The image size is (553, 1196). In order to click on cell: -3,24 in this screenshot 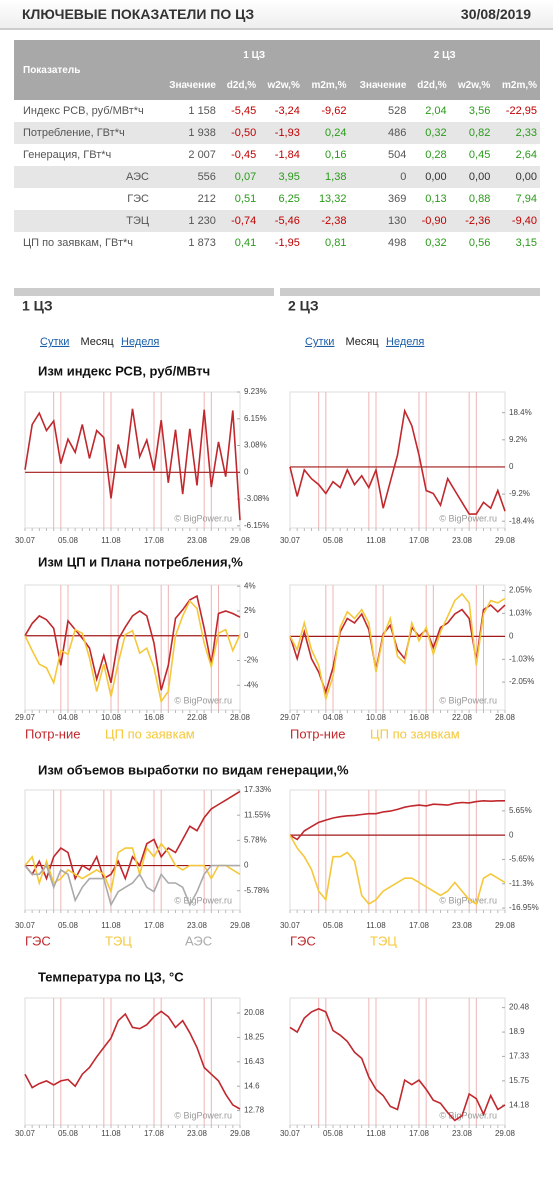, I will do `click(287, 111)`.